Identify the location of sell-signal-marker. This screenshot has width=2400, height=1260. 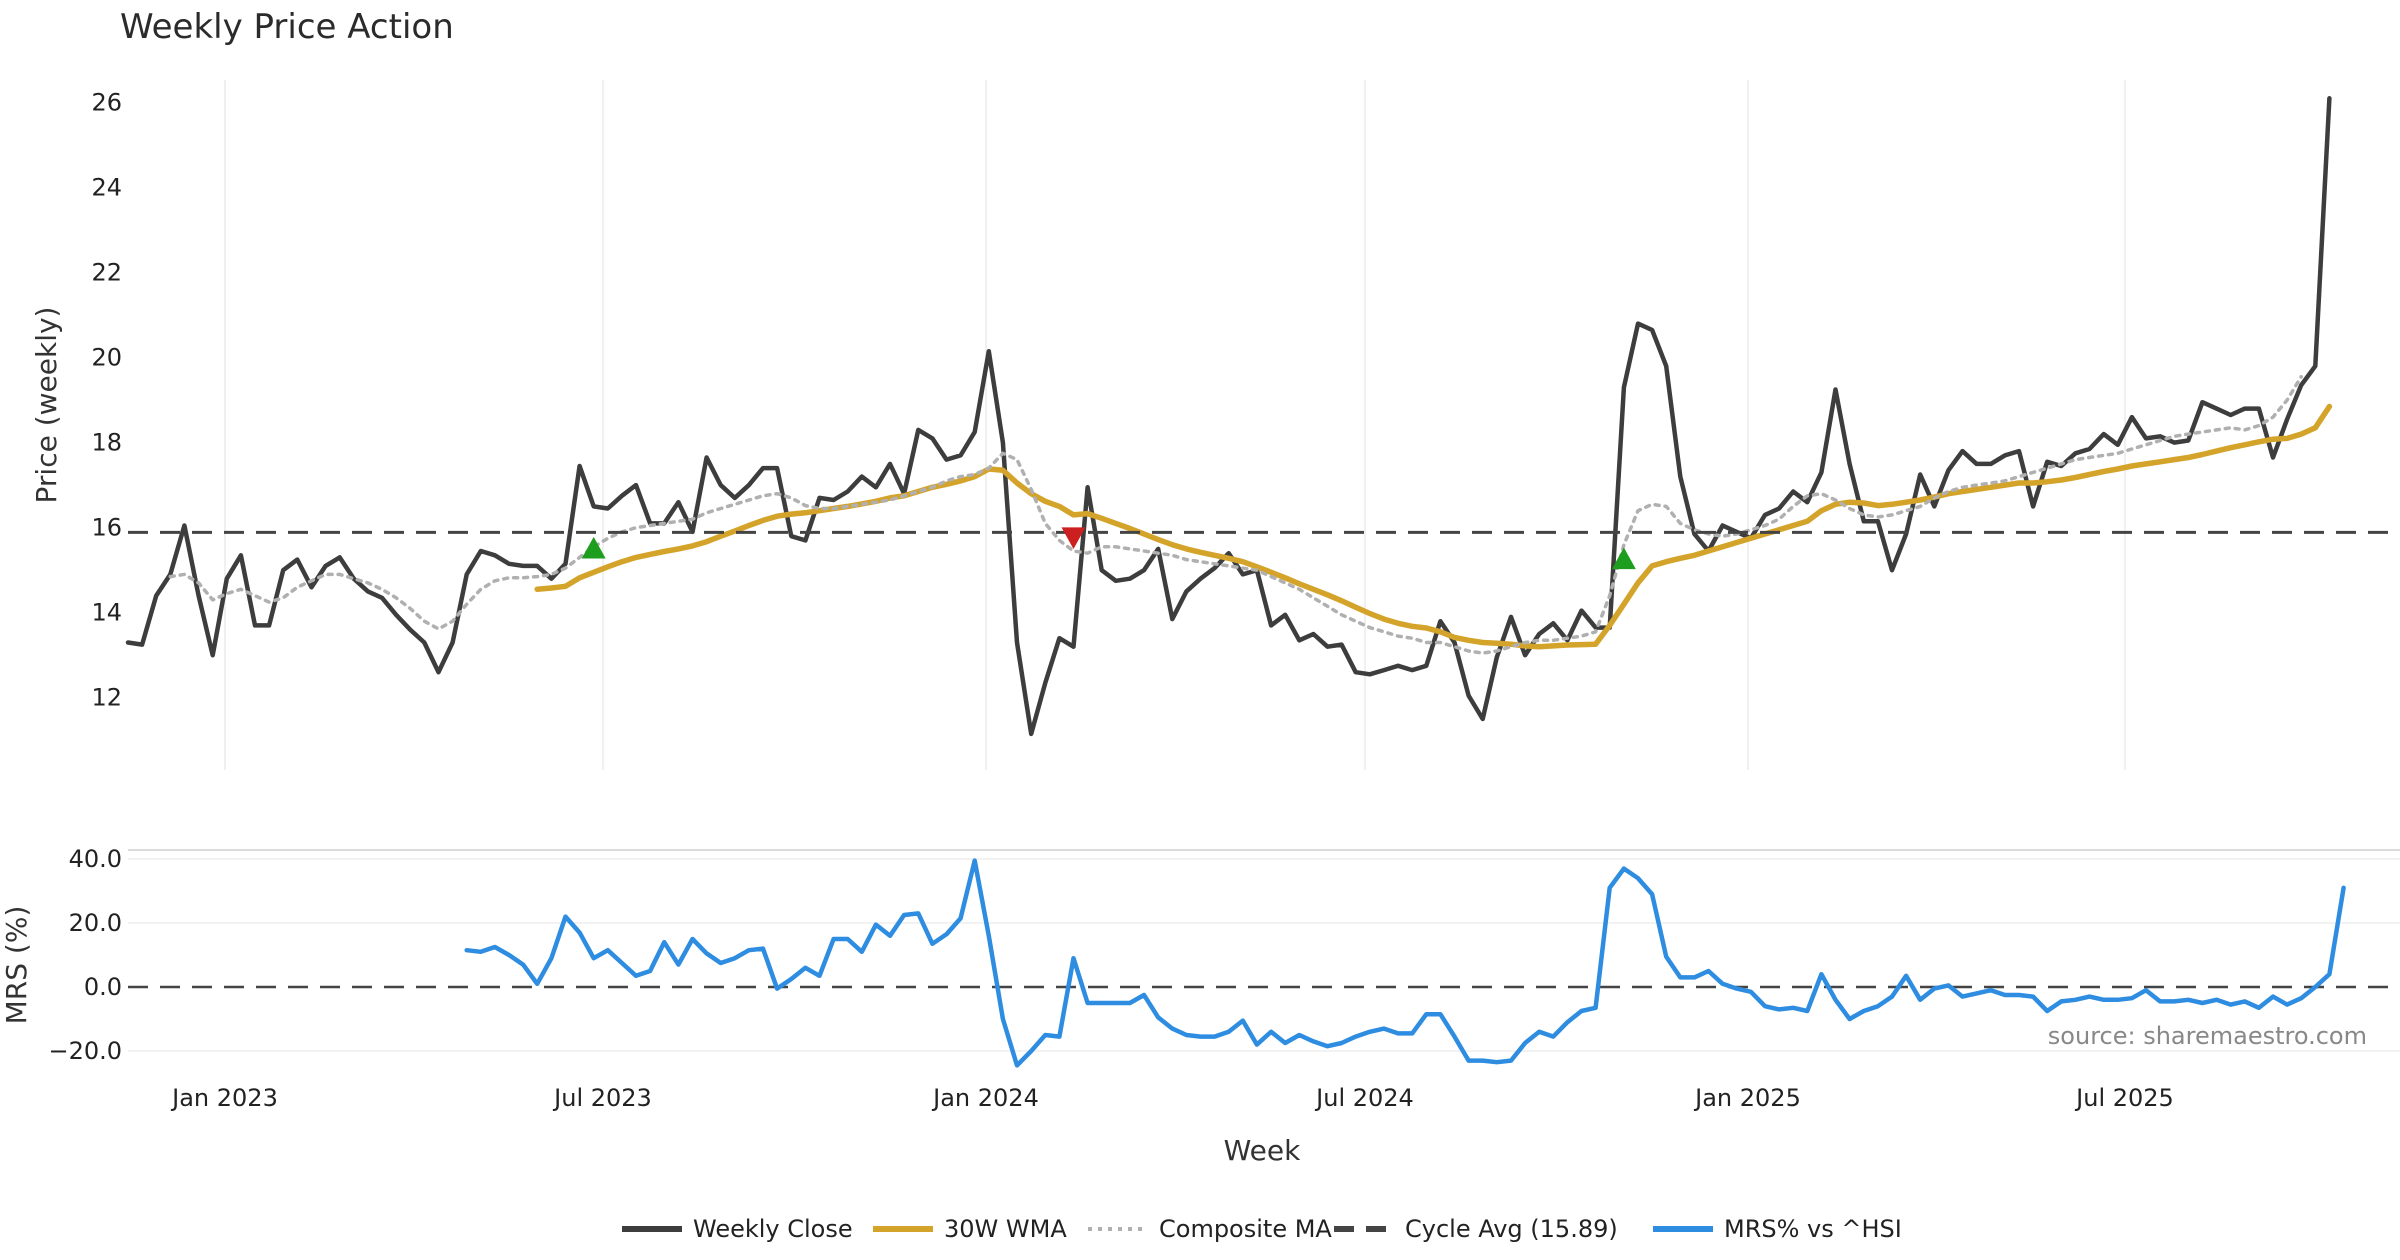
(1073, 538).